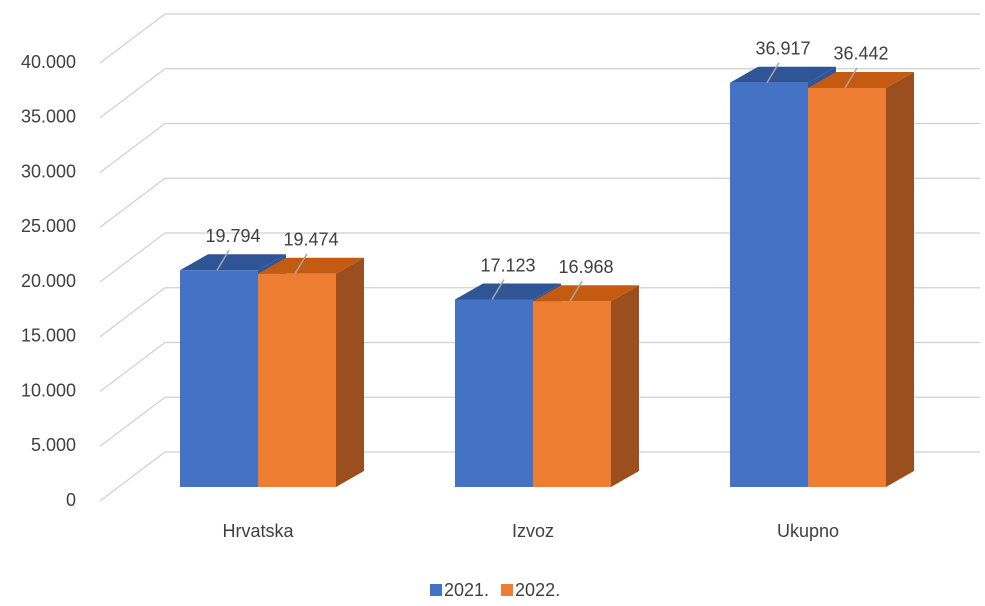 This screenshot has height=606, width=985. Describe the element at coordinates (507, 265) in the screenshot. I see `data-label: 17.123` at that location.